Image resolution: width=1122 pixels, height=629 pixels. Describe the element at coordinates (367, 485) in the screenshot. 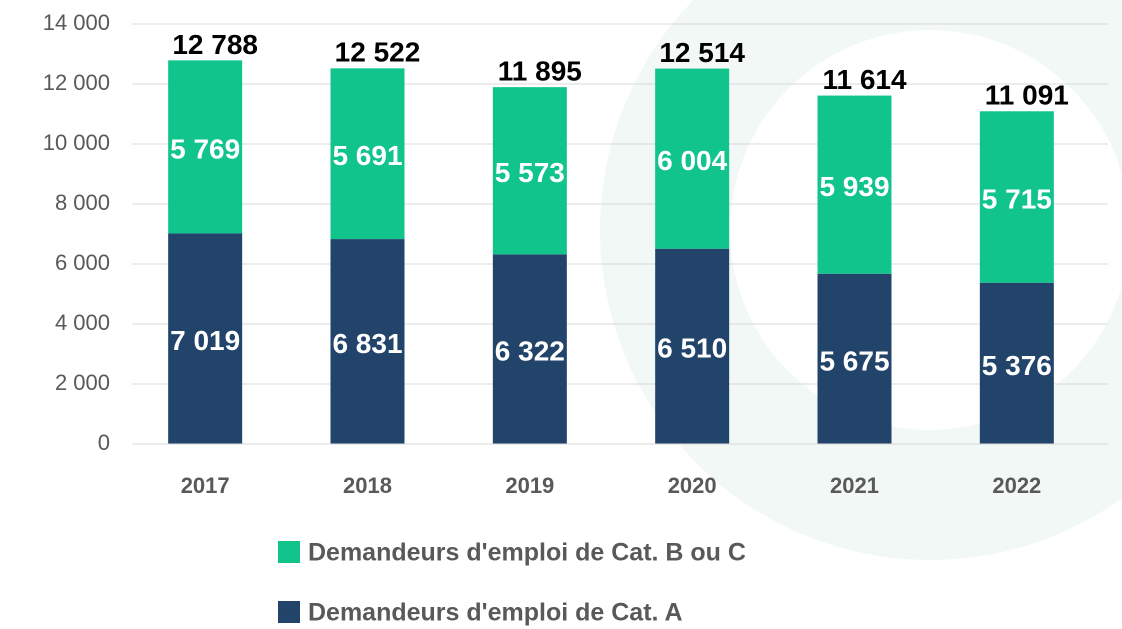

I see `x-tick-label: 2018` at that location.